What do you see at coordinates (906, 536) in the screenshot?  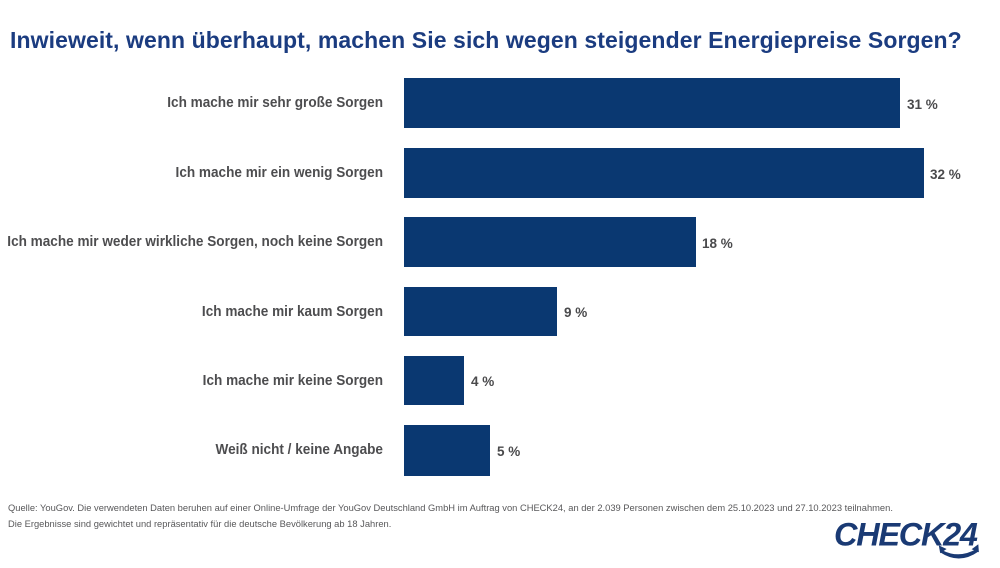 I see `svg-text: CHECK24` at bounding box center [906, 536].